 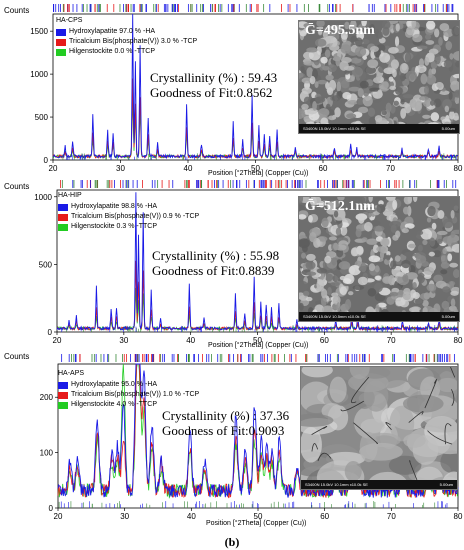 I want to click on sample-label: HA-HIP, so click(x=70, y=195).